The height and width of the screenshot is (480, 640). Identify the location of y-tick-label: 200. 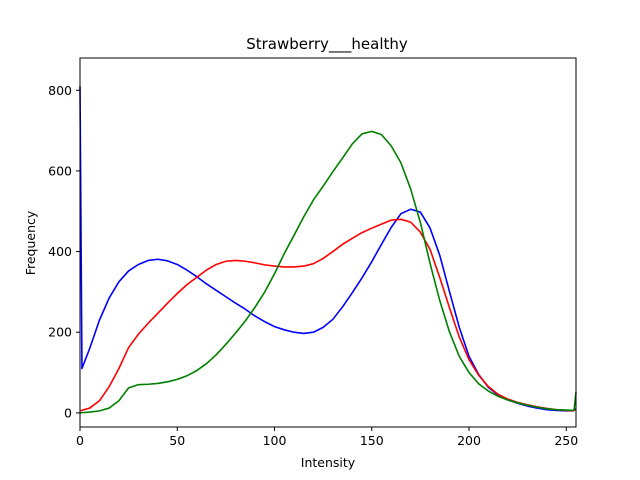
(60, 332).